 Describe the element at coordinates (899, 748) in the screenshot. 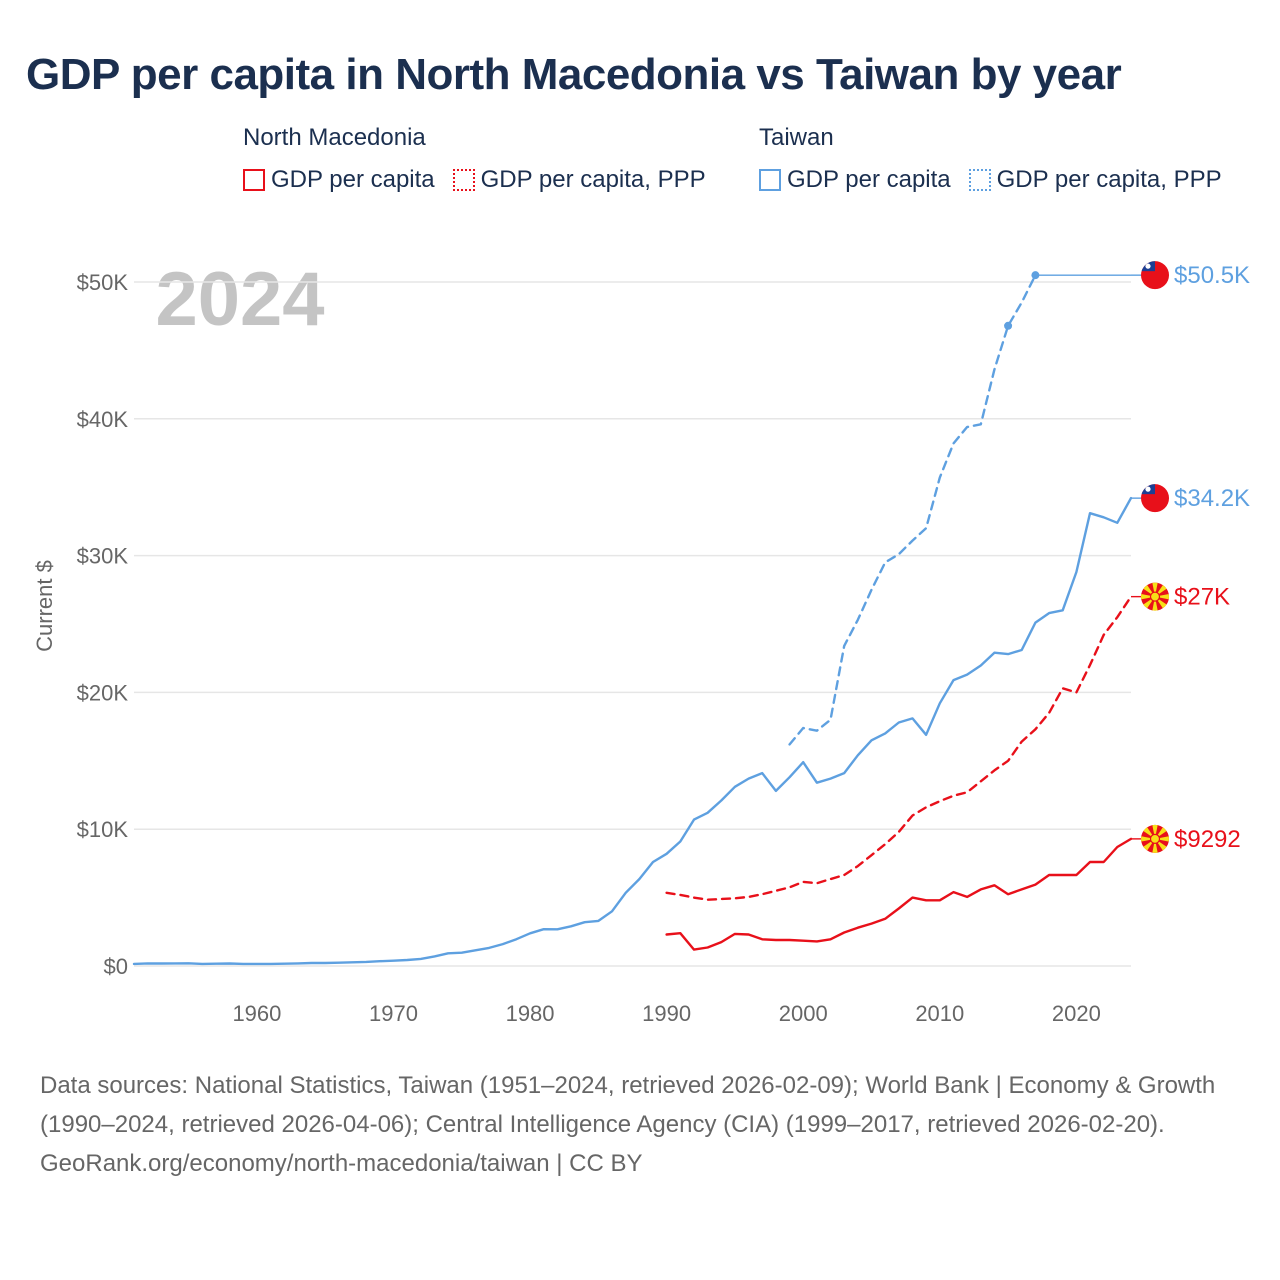

I see `series-line-north-macedonia-gdp-per-capita-ppp` at that location.